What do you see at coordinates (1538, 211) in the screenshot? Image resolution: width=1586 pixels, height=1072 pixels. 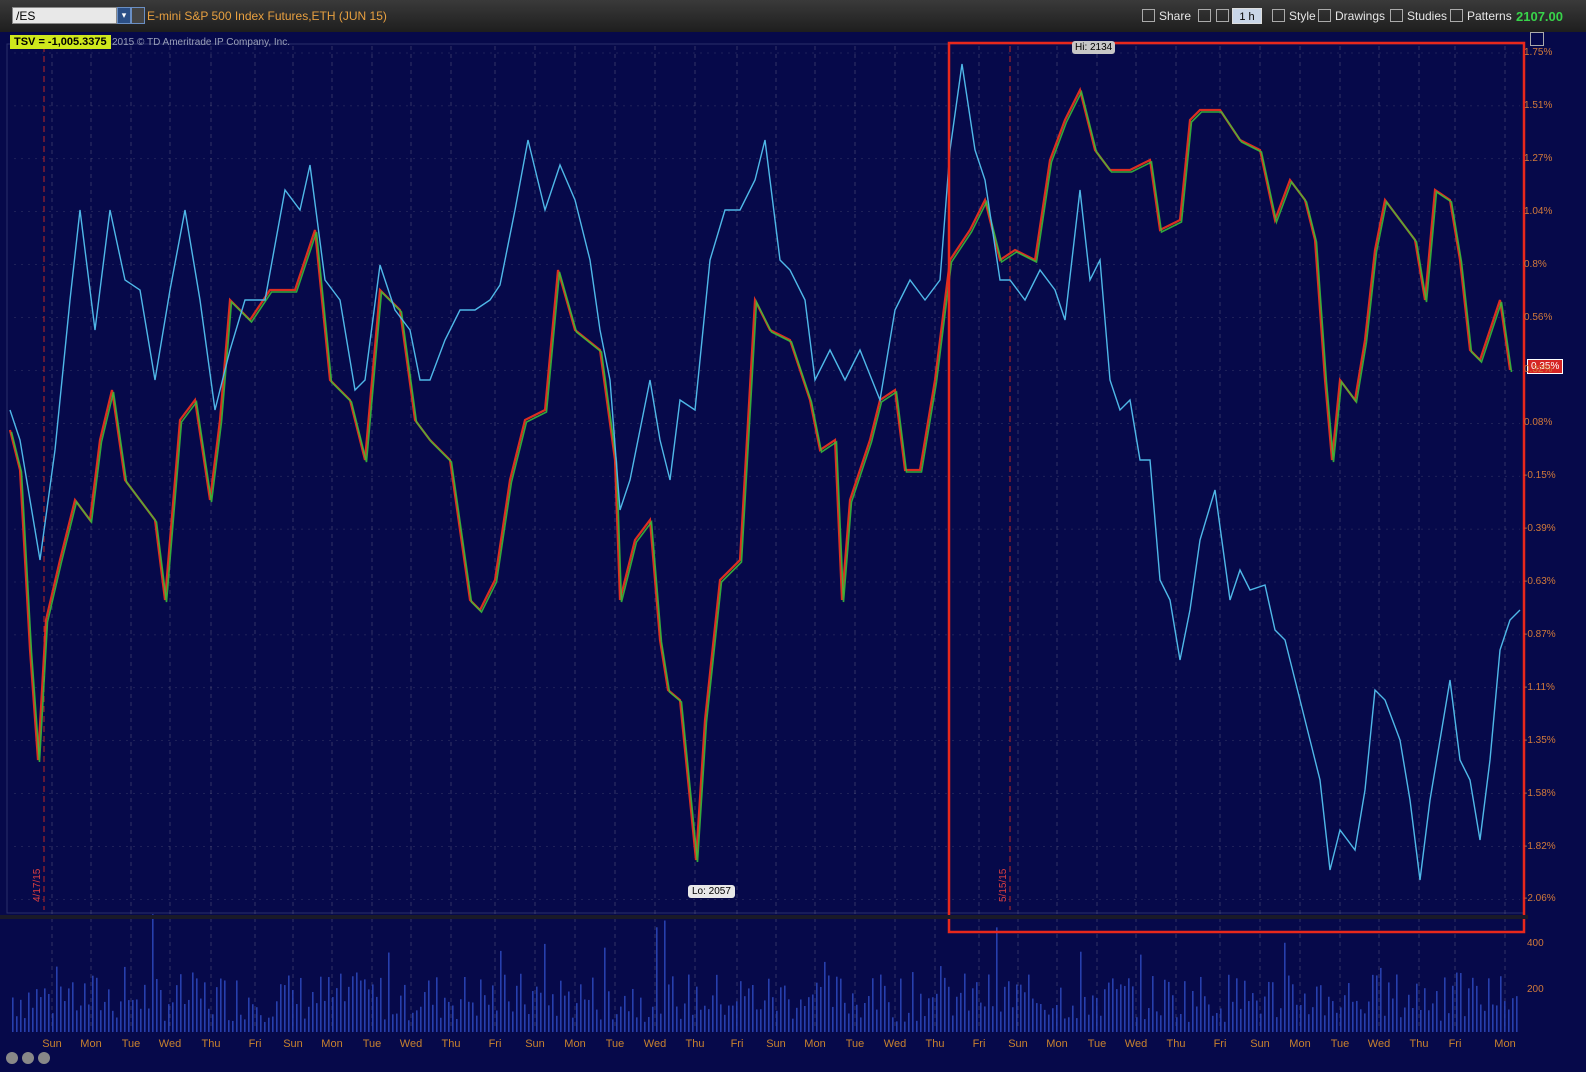 I see `y-tick-label: 1.04%` at bounding box center [1538, 211].